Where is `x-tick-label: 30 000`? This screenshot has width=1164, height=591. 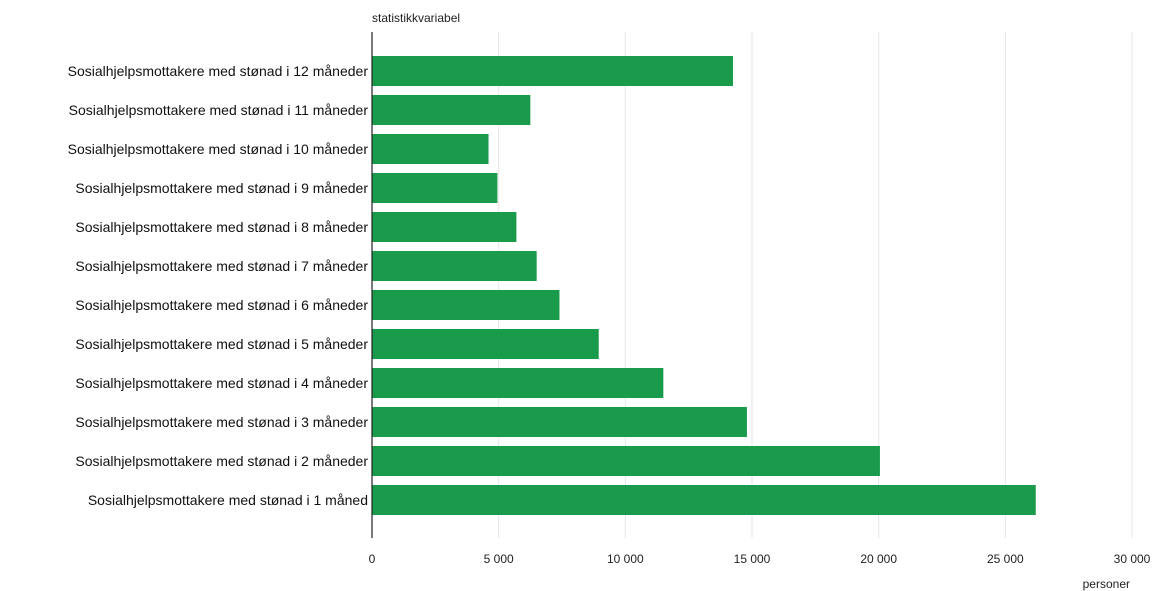 x-tick-label: 30 000 is located at coordinates (1132, 559).